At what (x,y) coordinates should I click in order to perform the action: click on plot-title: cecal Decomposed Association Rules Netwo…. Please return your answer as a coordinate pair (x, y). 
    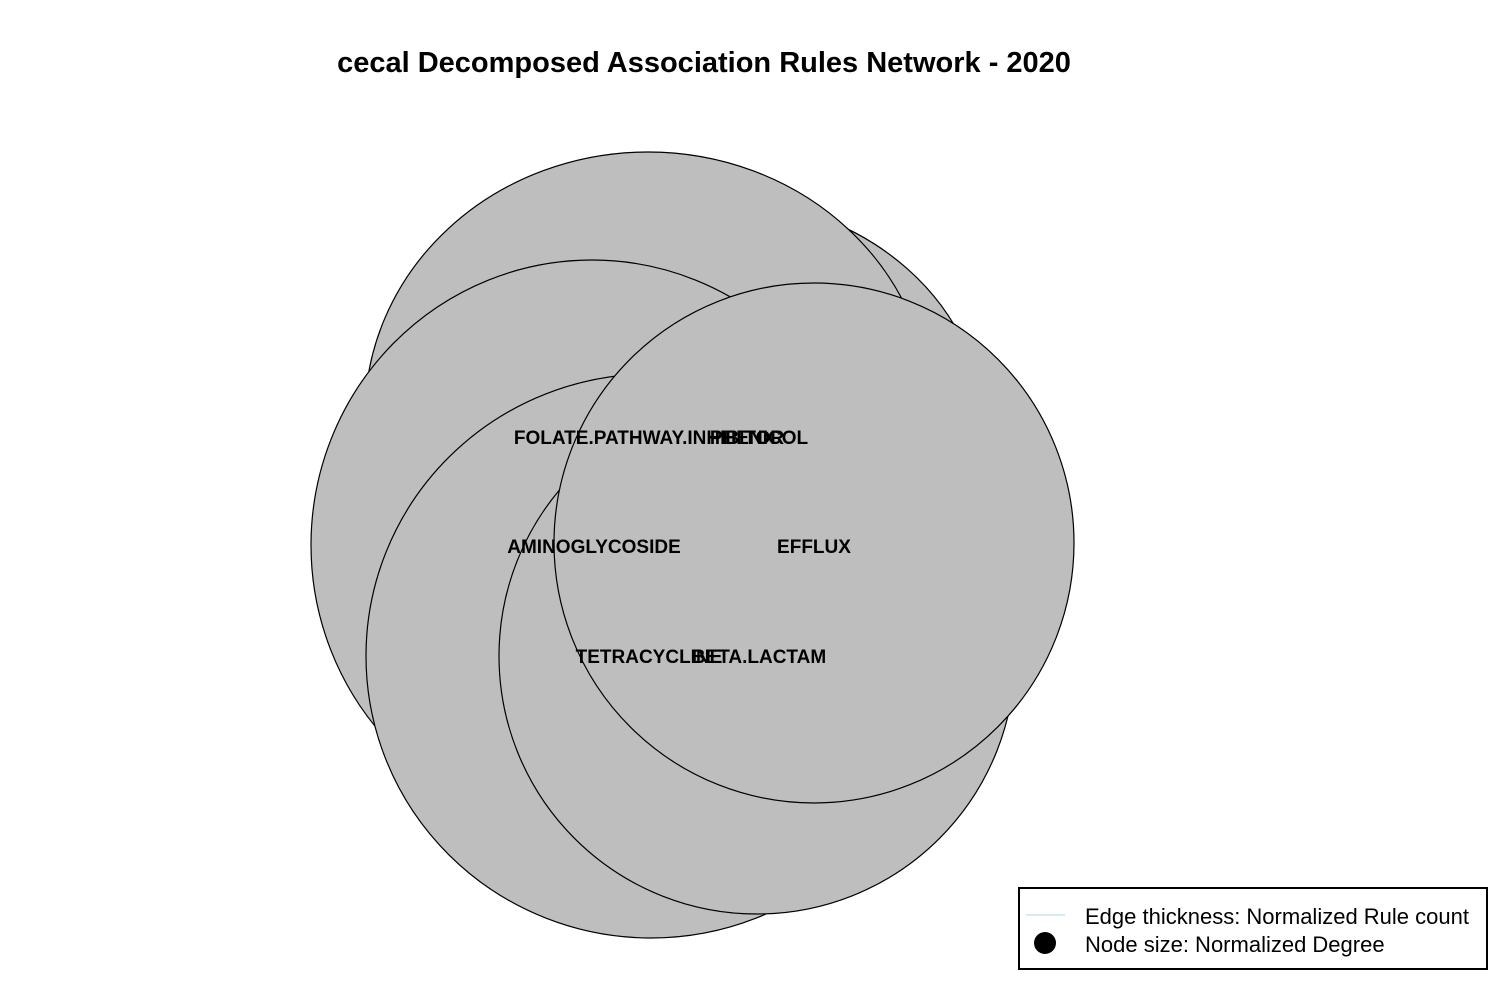
    Looking at the image, I should click on (704, 63).